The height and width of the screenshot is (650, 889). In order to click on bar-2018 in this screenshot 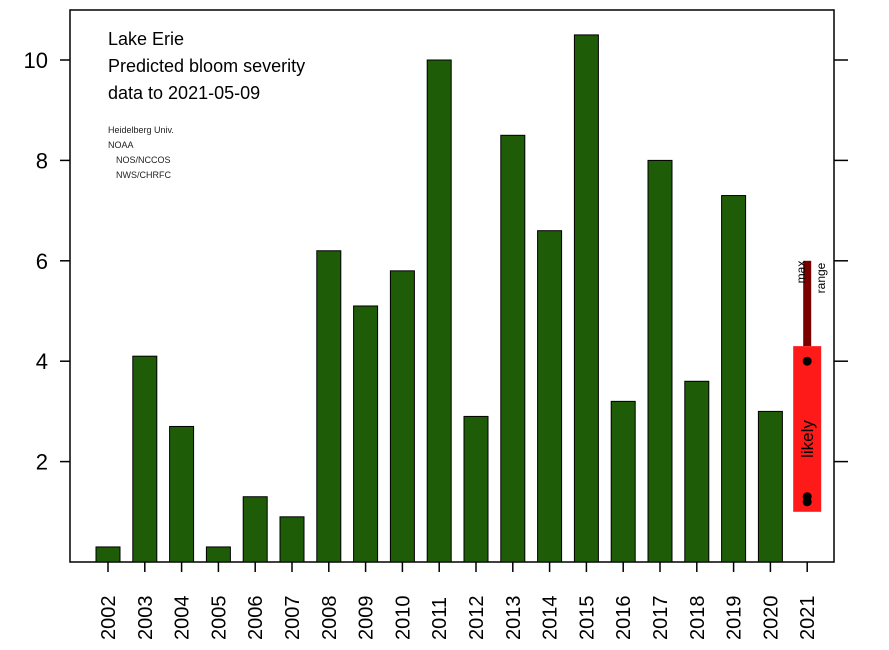, I will do `click(697, 471)`.